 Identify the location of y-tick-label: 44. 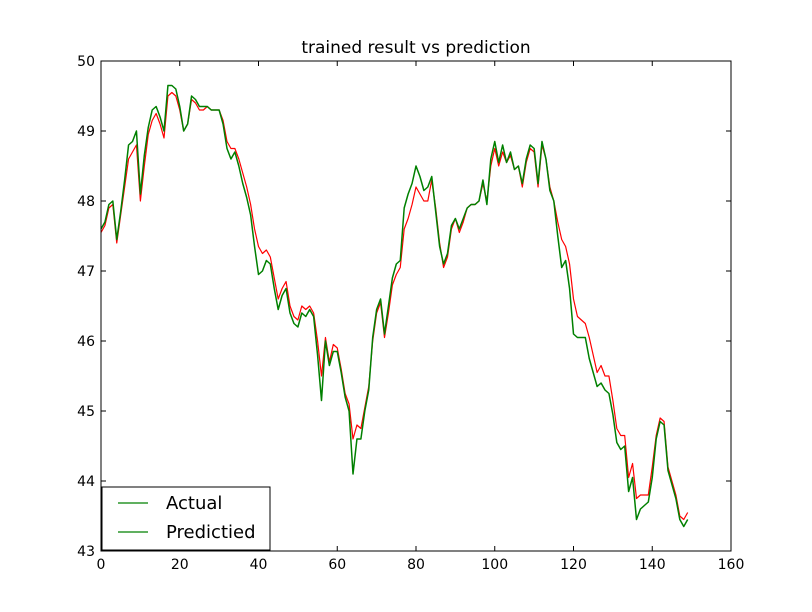
(86, 482).